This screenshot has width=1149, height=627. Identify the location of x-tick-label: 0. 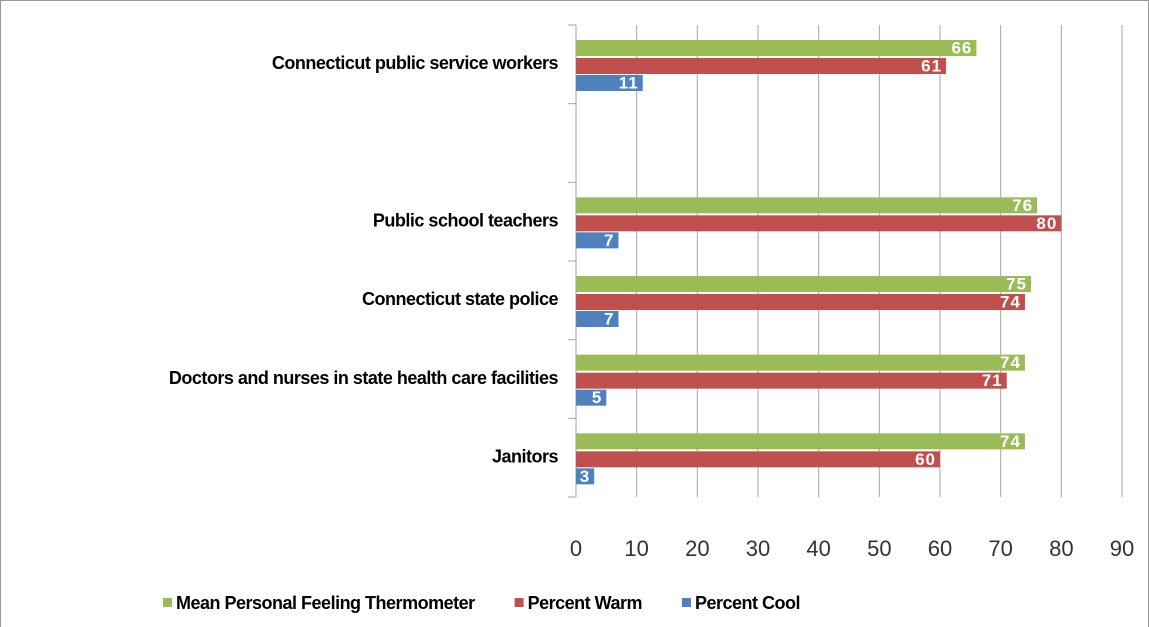
(576, 548).